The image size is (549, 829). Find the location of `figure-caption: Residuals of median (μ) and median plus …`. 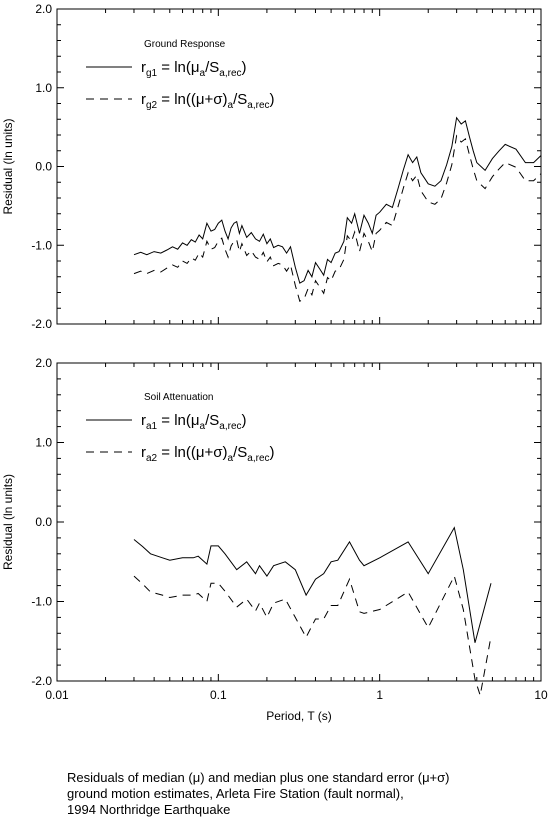

figure-caption: Residuals of median (μ) and median plus … is located at coordinates (258, 794).